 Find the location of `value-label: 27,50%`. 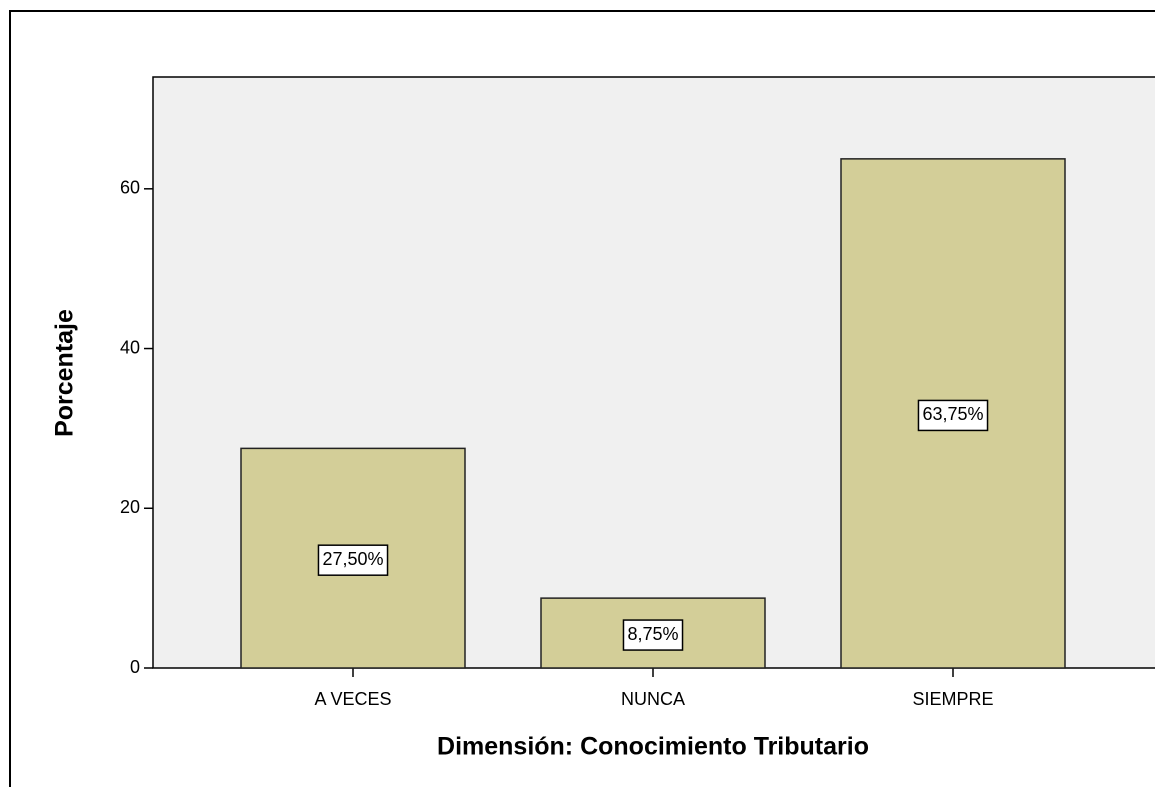

value-label: 27,50% is located at coordinates (352, 559).